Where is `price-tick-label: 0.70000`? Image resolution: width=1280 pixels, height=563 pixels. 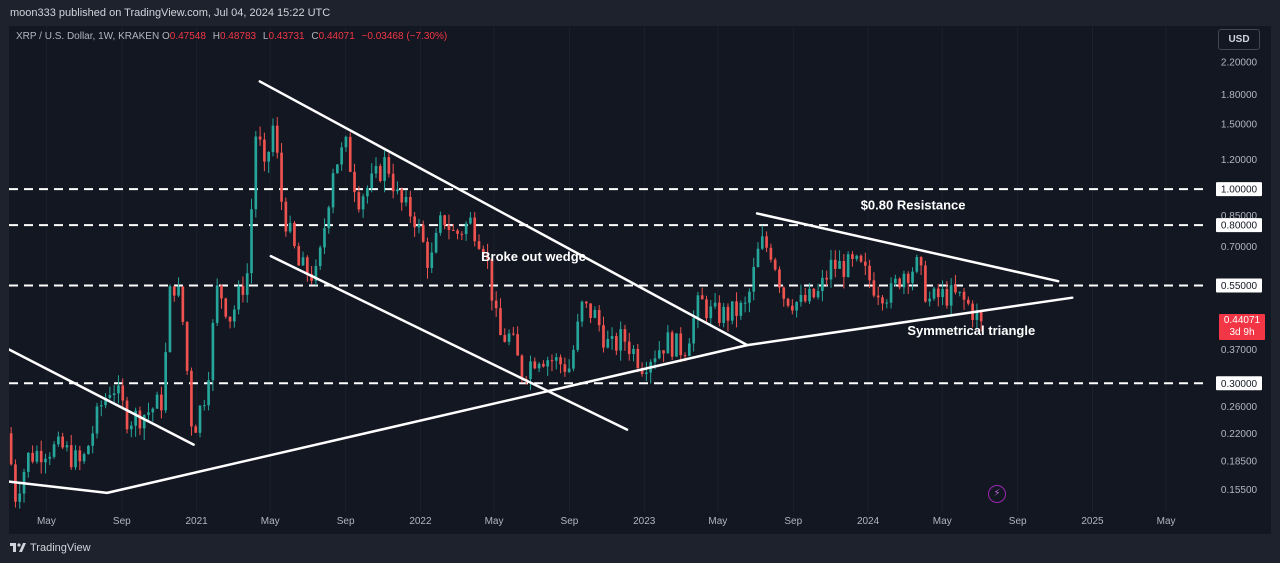 price-tick-label: 0.70000 is located at coordinates (1239, 247).